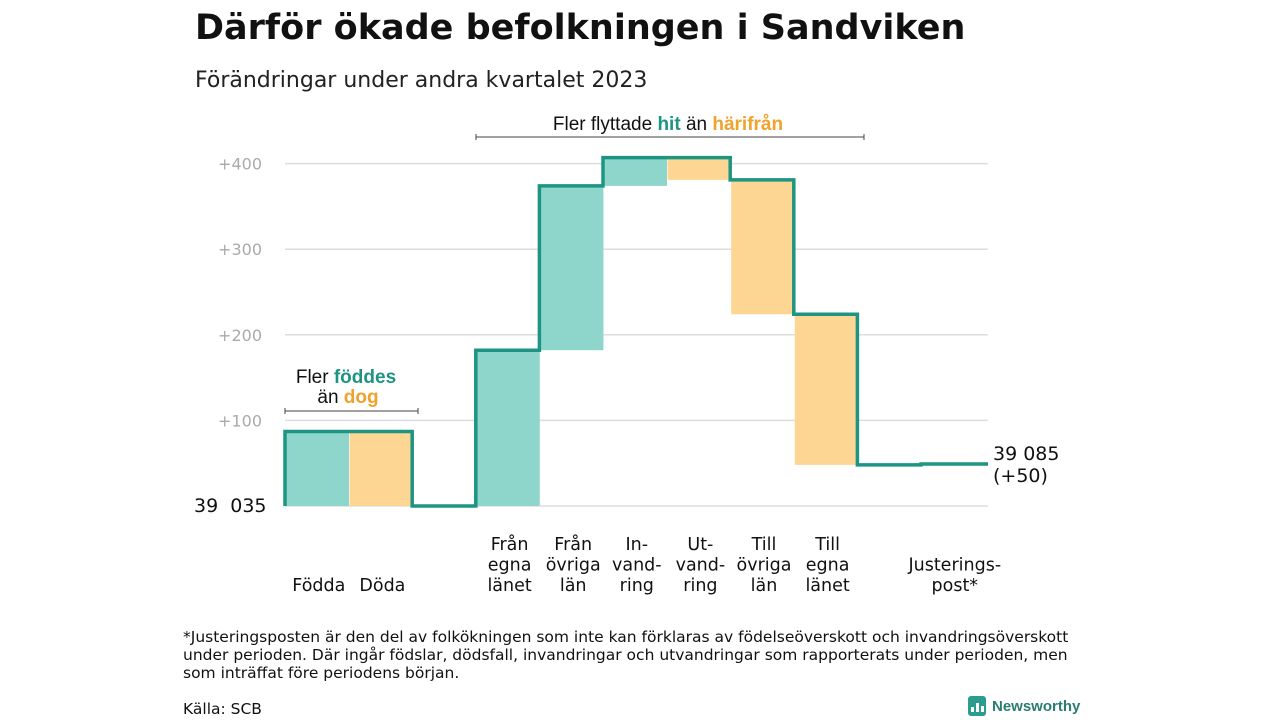 The height and width of the screenshot is (720, 1280). I want to click on svg-text: än dog, so click(347, 397).